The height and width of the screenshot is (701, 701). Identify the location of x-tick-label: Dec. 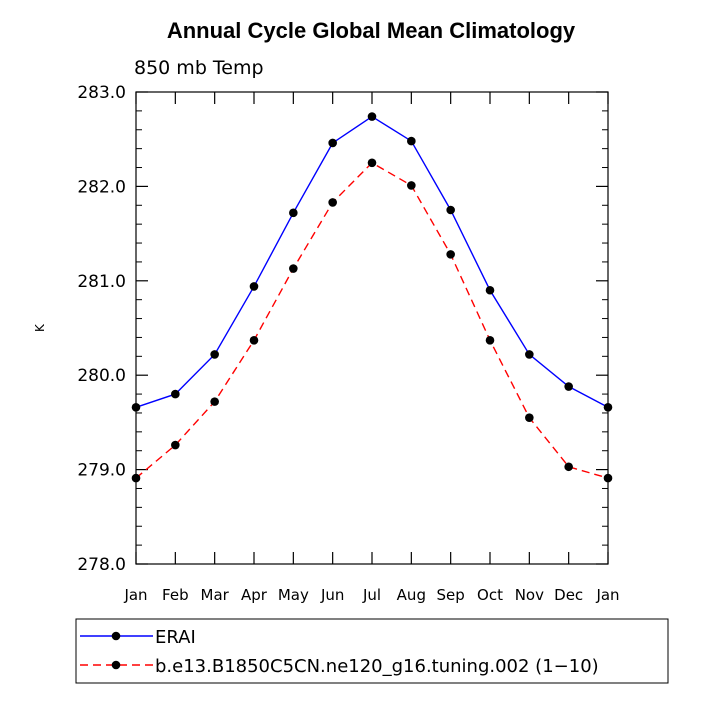
(568, 595).